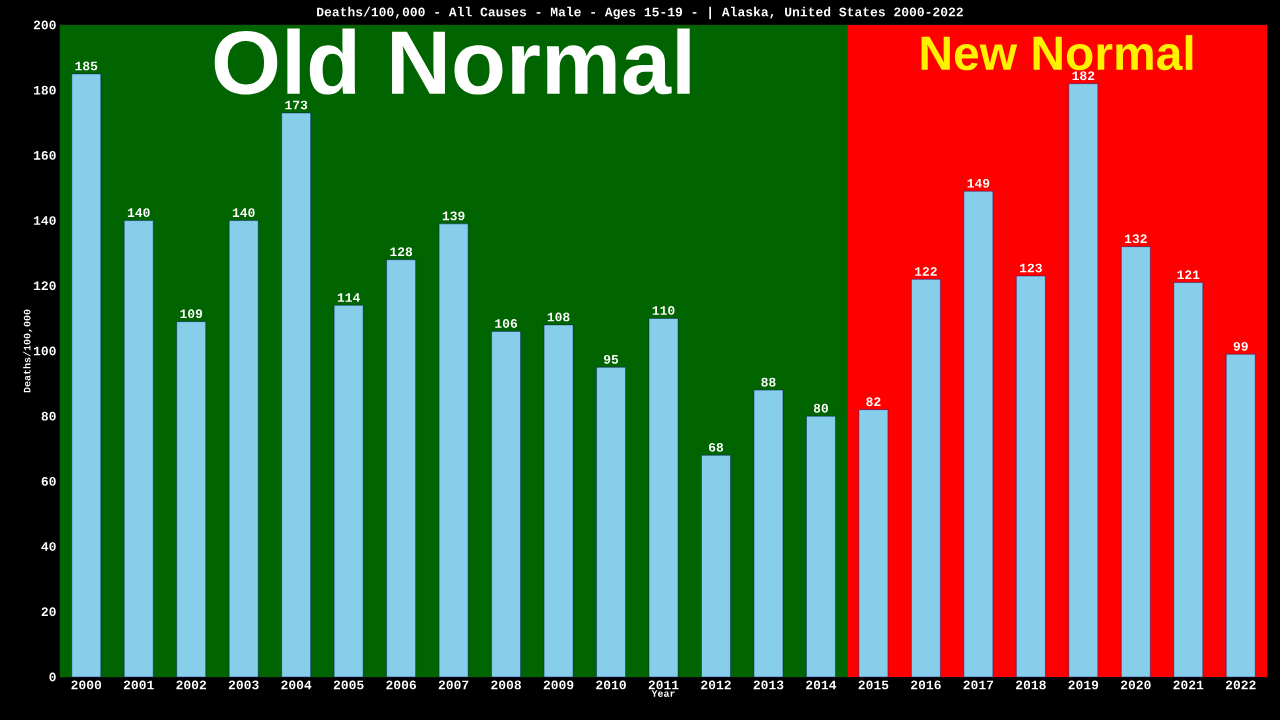 This screenshot has width=1280, height=720. What do you see at coordinates (453, 685) in the screenshot?
I see `x-tick-label: 2007` at bounding box center [453, 685].